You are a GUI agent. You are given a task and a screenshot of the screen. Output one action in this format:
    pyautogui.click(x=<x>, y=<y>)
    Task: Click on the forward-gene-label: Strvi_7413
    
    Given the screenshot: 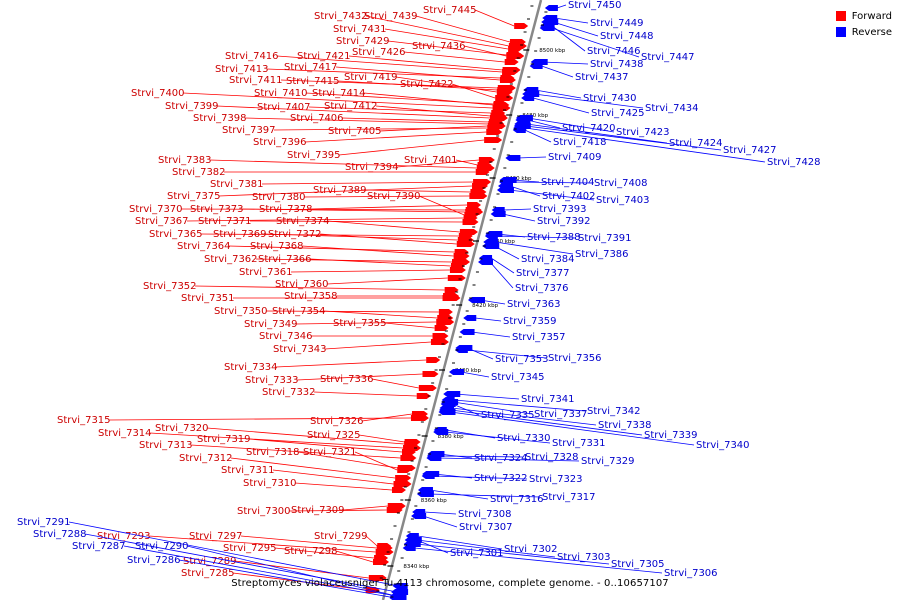 What is the action you would take?
    pyautogui.click(x=242, y=69)
    